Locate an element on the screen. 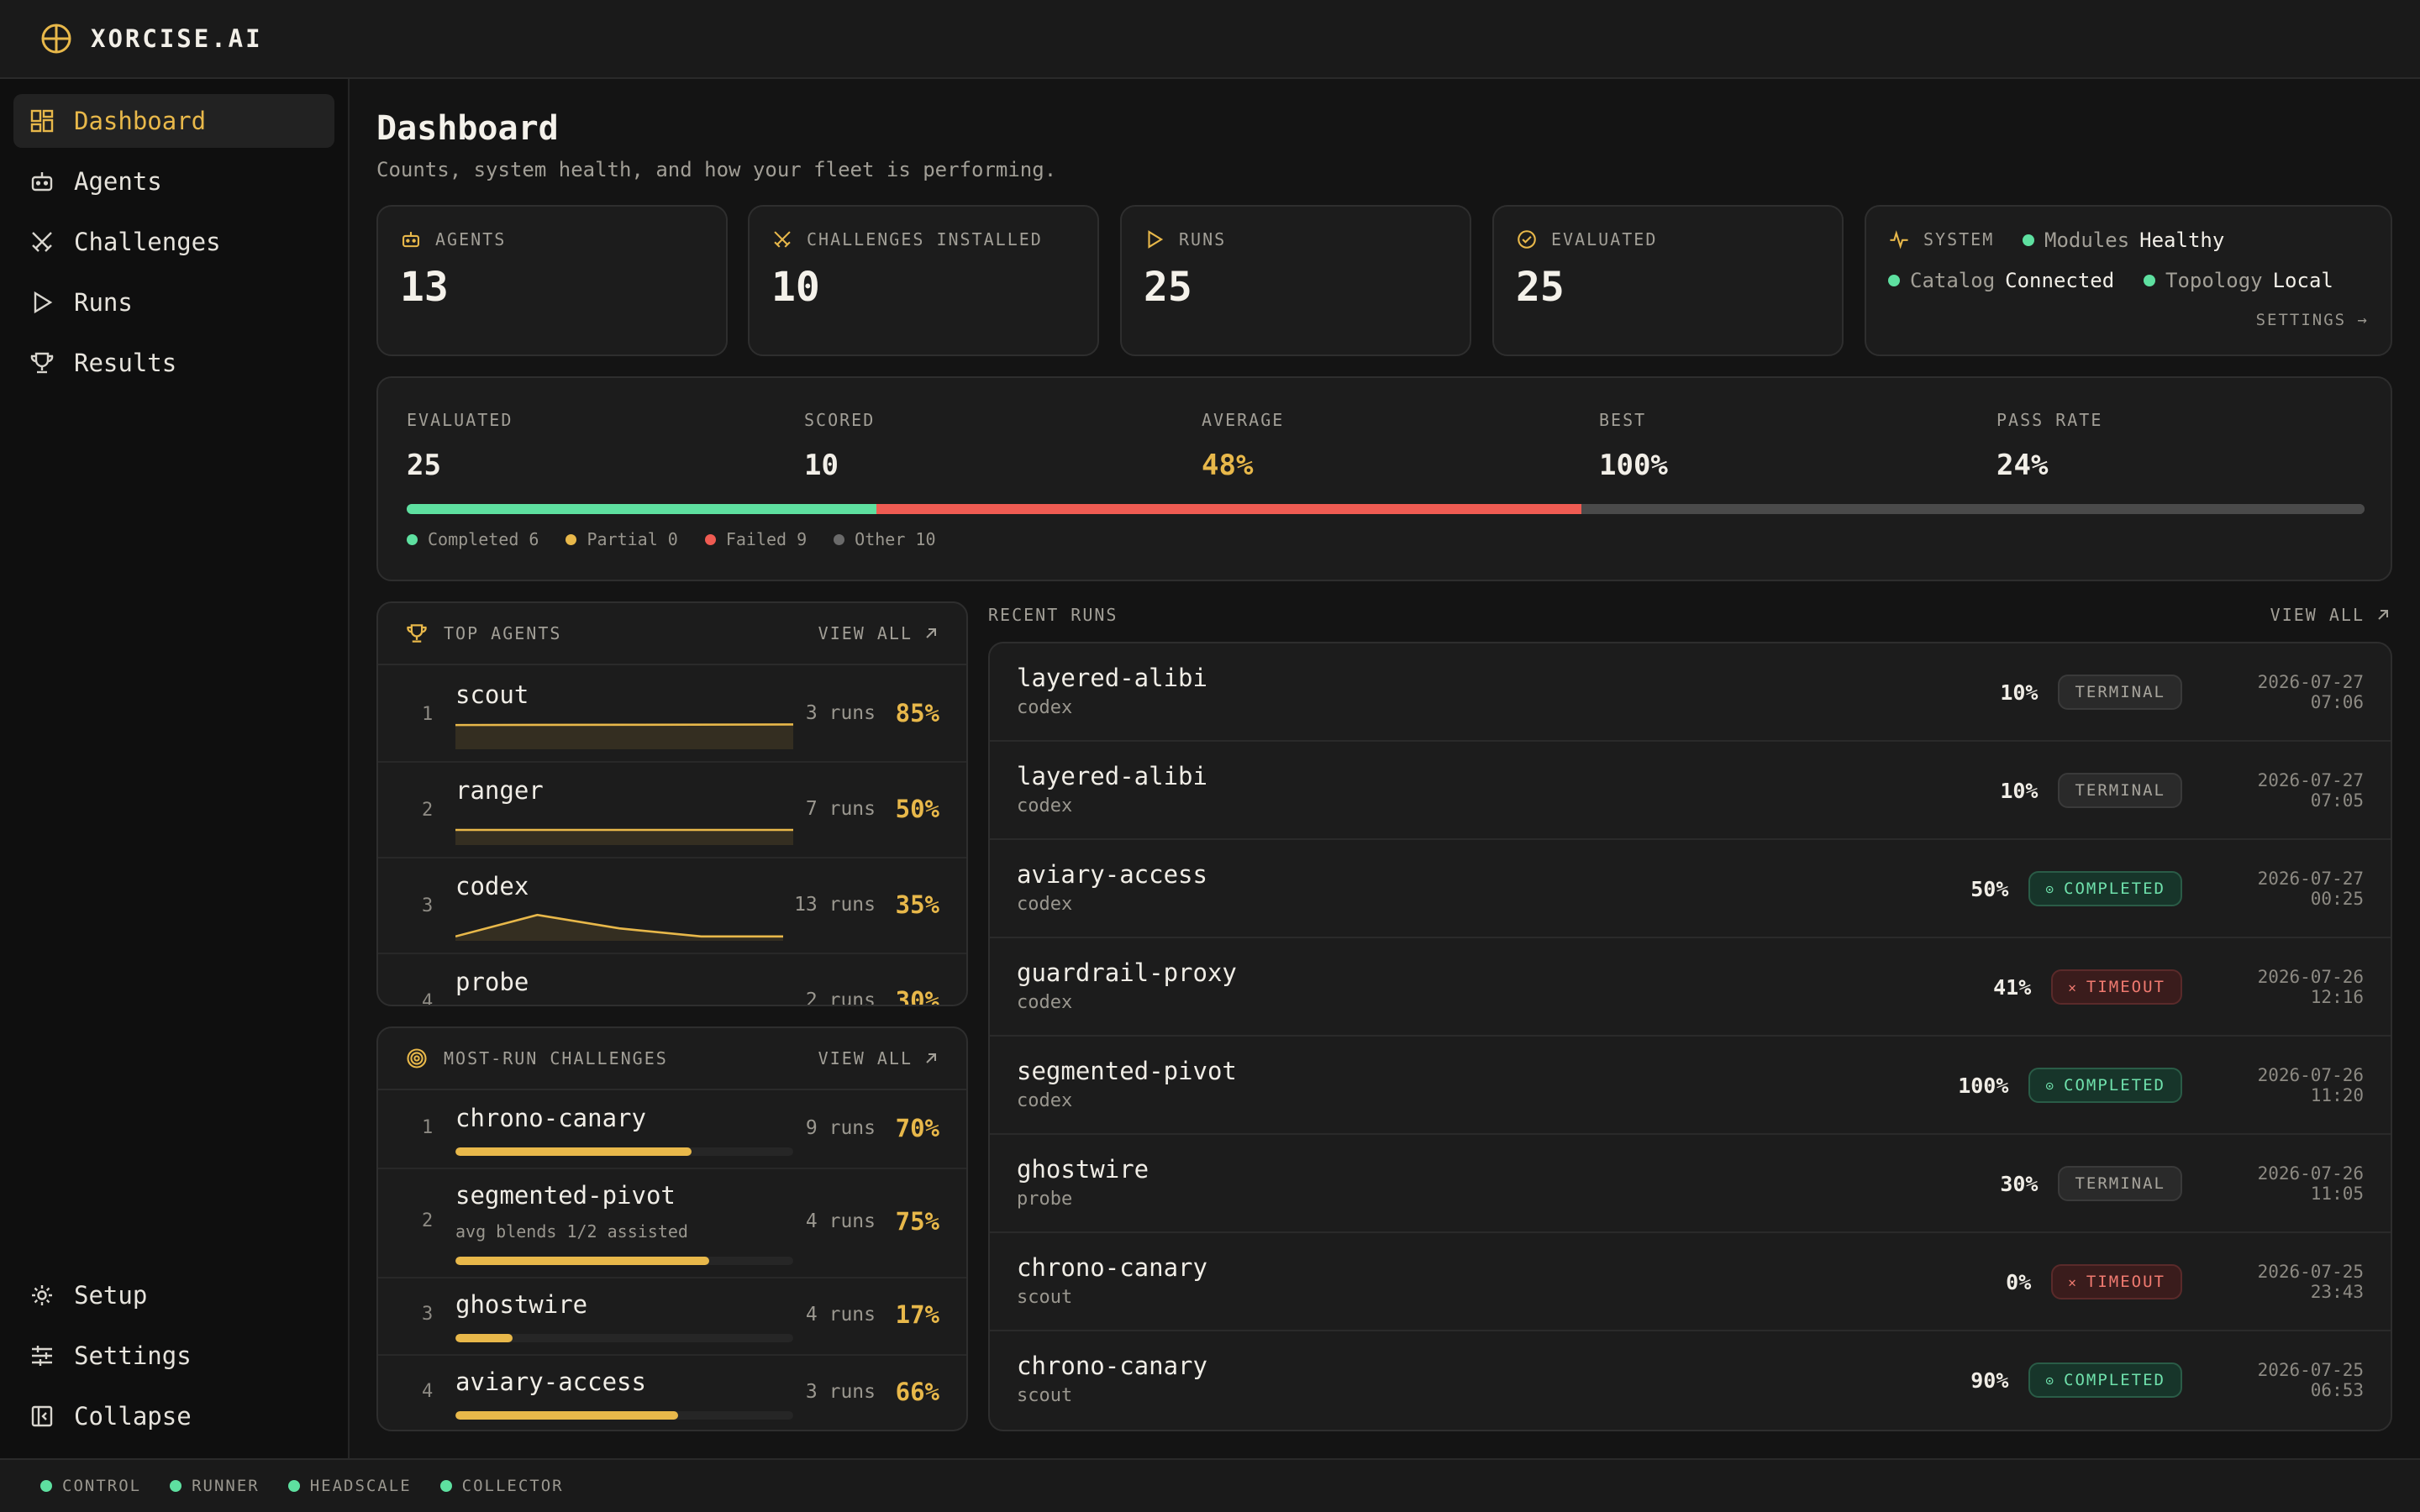 Image resolution: width=2420 pixels, height=1512 pixels. legend-dot is located at coordinates (840, 539).